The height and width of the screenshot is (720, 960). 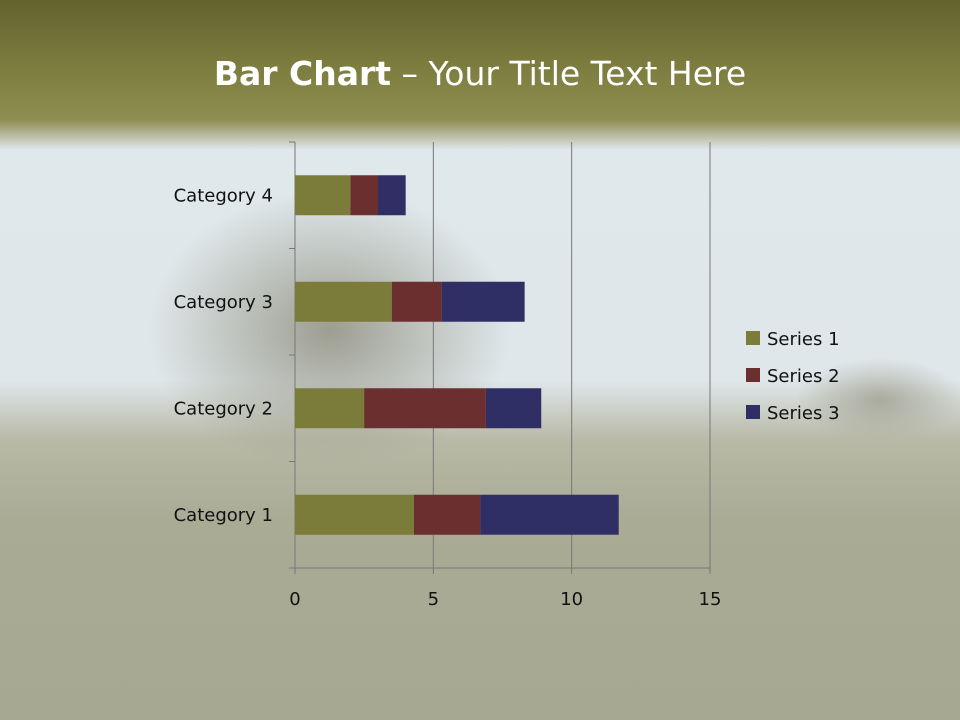 I want to click on x-tick-label: 15, so click(x=710, y=599).